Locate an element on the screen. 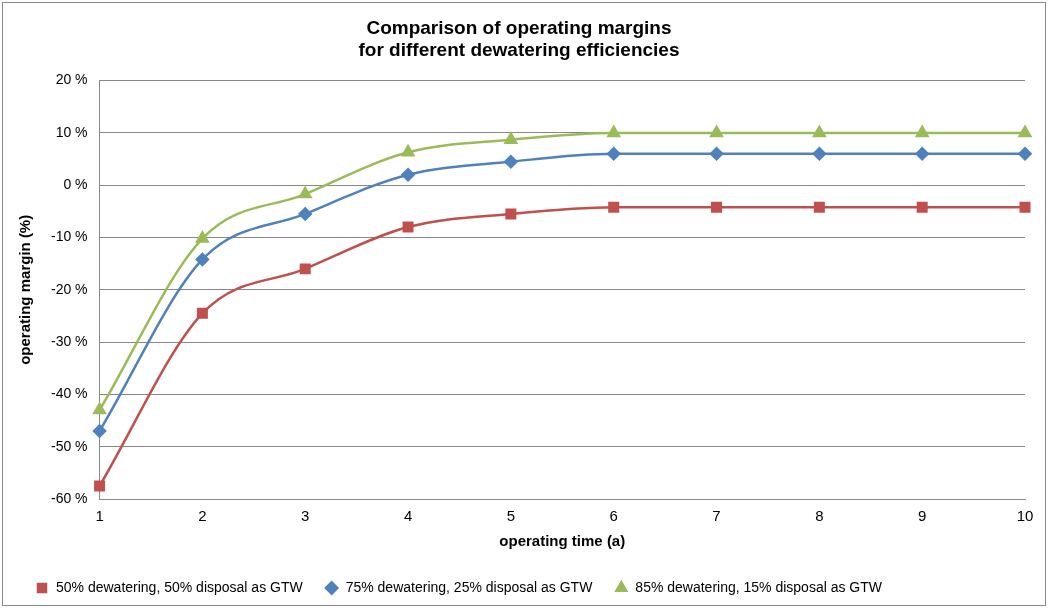  legend-label: 50% dewatering, 50% disposal as GTW is located at coordinates (180, 586).